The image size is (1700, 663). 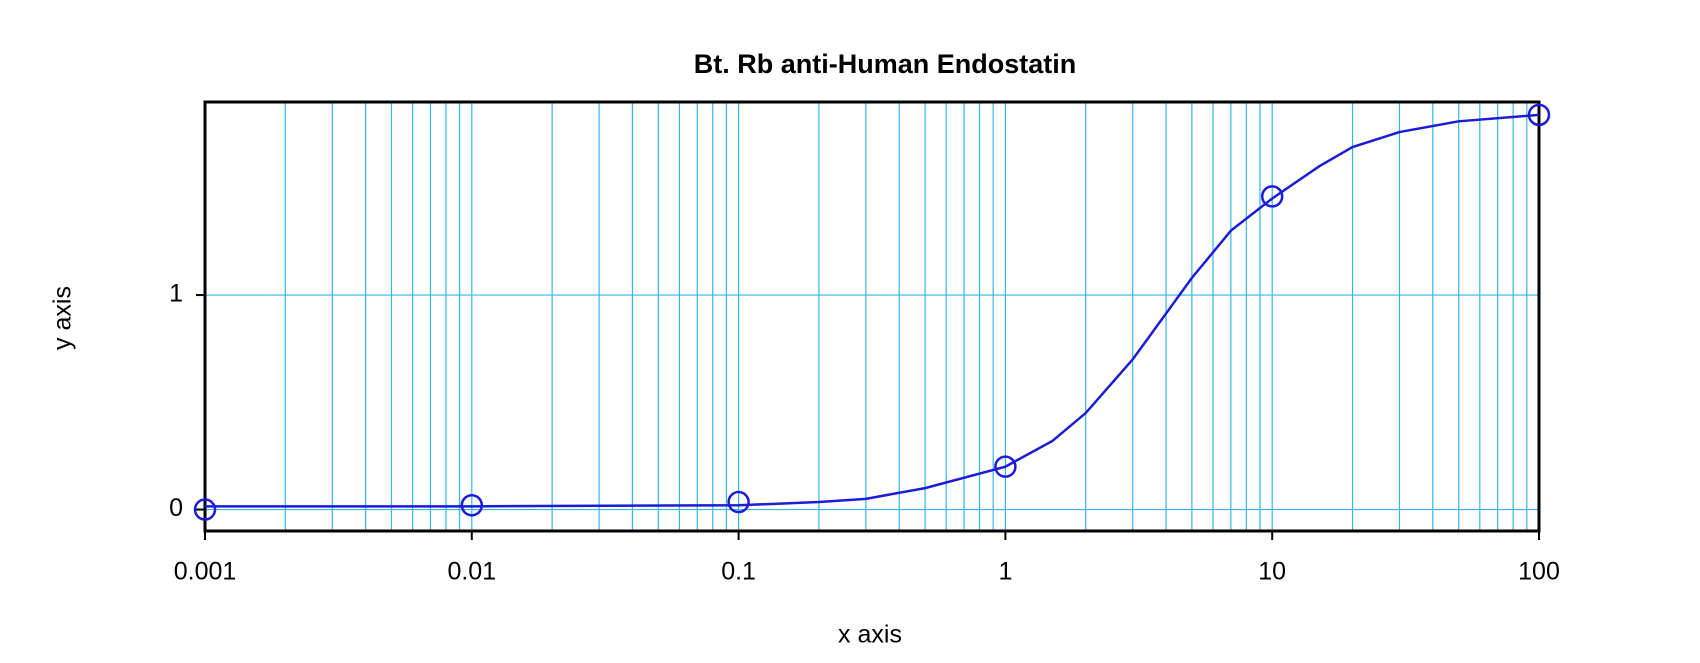 What do you see at coordinates (1272, 572) in the screenshot?
I see `x-tick-label: 10` at bounding box center [1272, 572].